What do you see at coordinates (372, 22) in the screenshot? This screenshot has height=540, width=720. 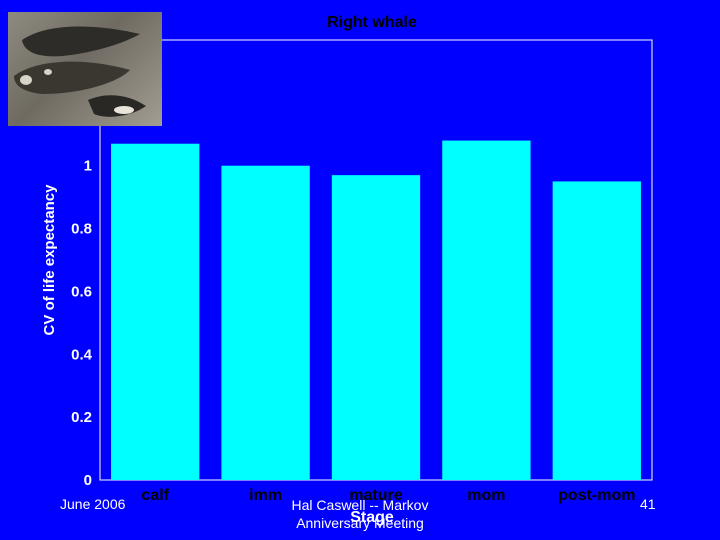 I see `chart-title: Right whale` at bounding box center [372, 22].